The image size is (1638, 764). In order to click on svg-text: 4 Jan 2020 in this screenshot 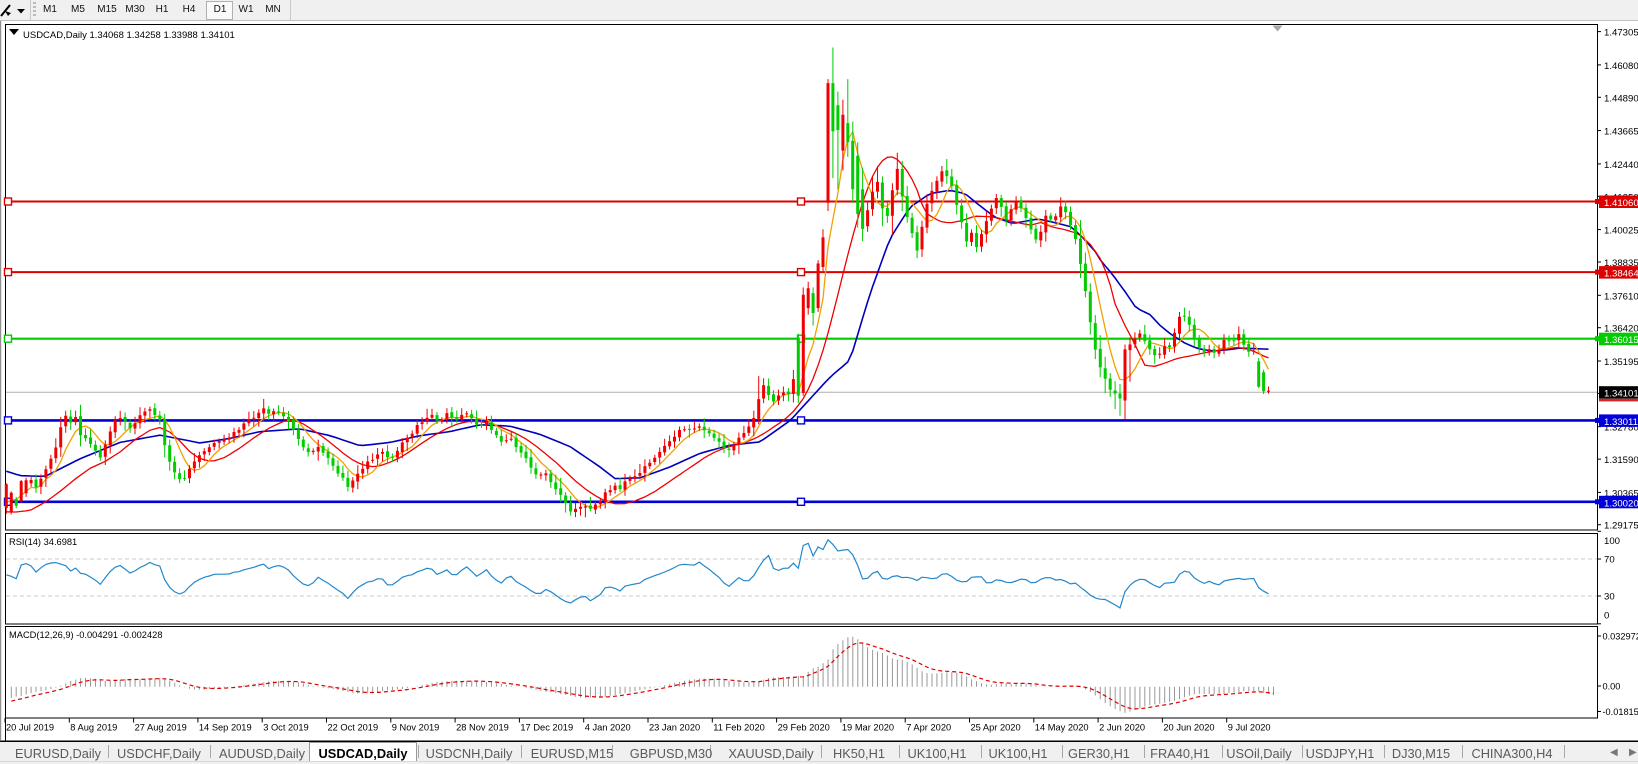, I will do `click(608, 728)`.